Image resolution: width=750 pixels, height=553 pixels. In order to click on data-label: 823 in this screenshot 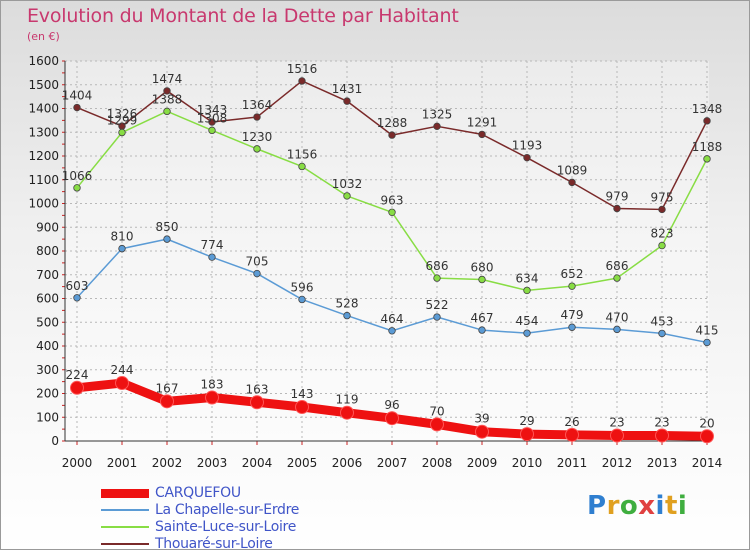, I will do `click(662, 234)`.